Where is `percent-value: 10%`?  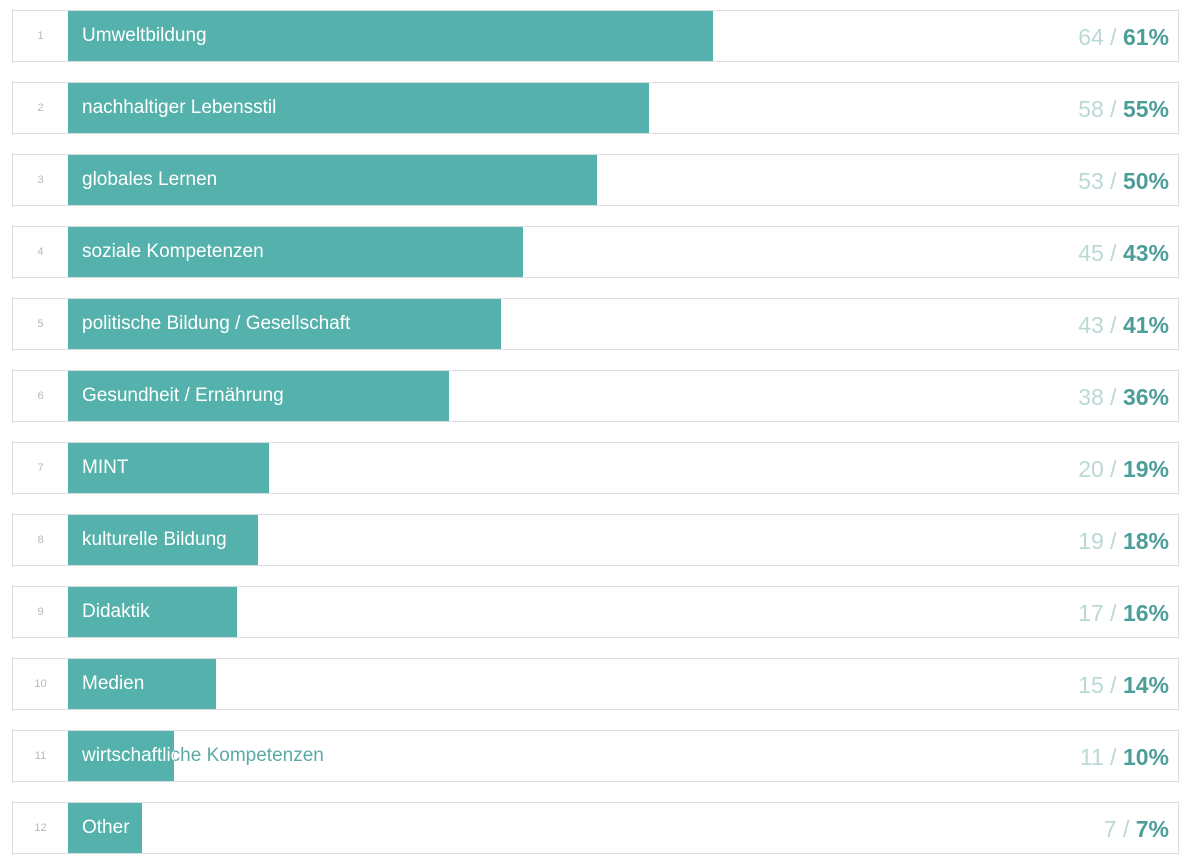
percent-value: 10% is located at coordinates (1145, 757).